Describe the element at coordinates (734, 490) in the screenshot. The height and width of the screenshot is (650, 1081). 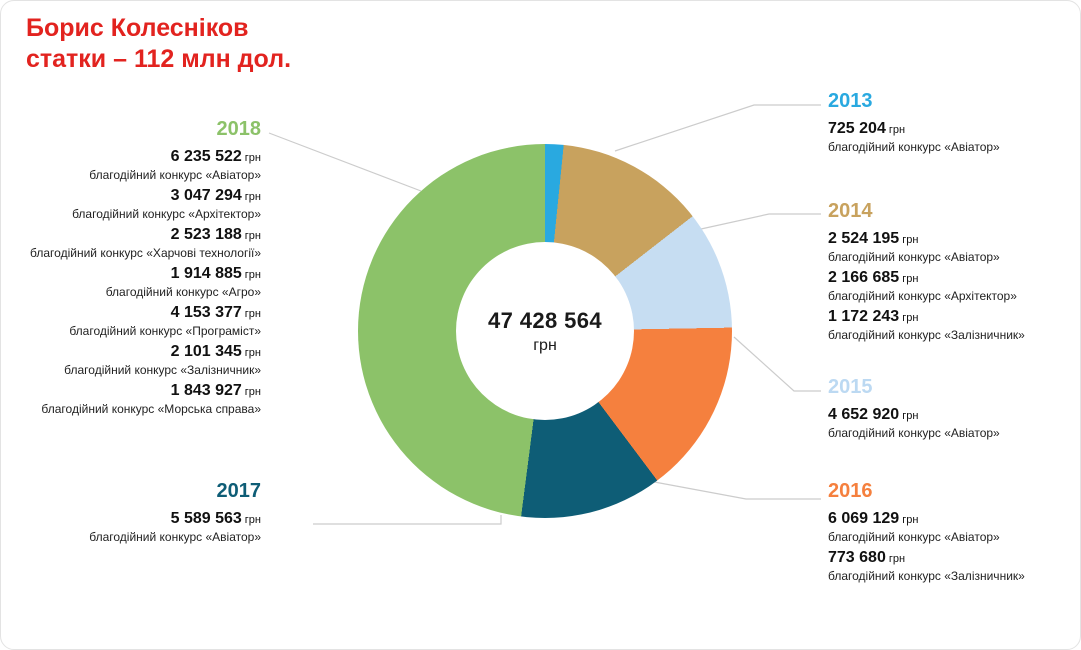
I see `leader-line-2016` at that location.